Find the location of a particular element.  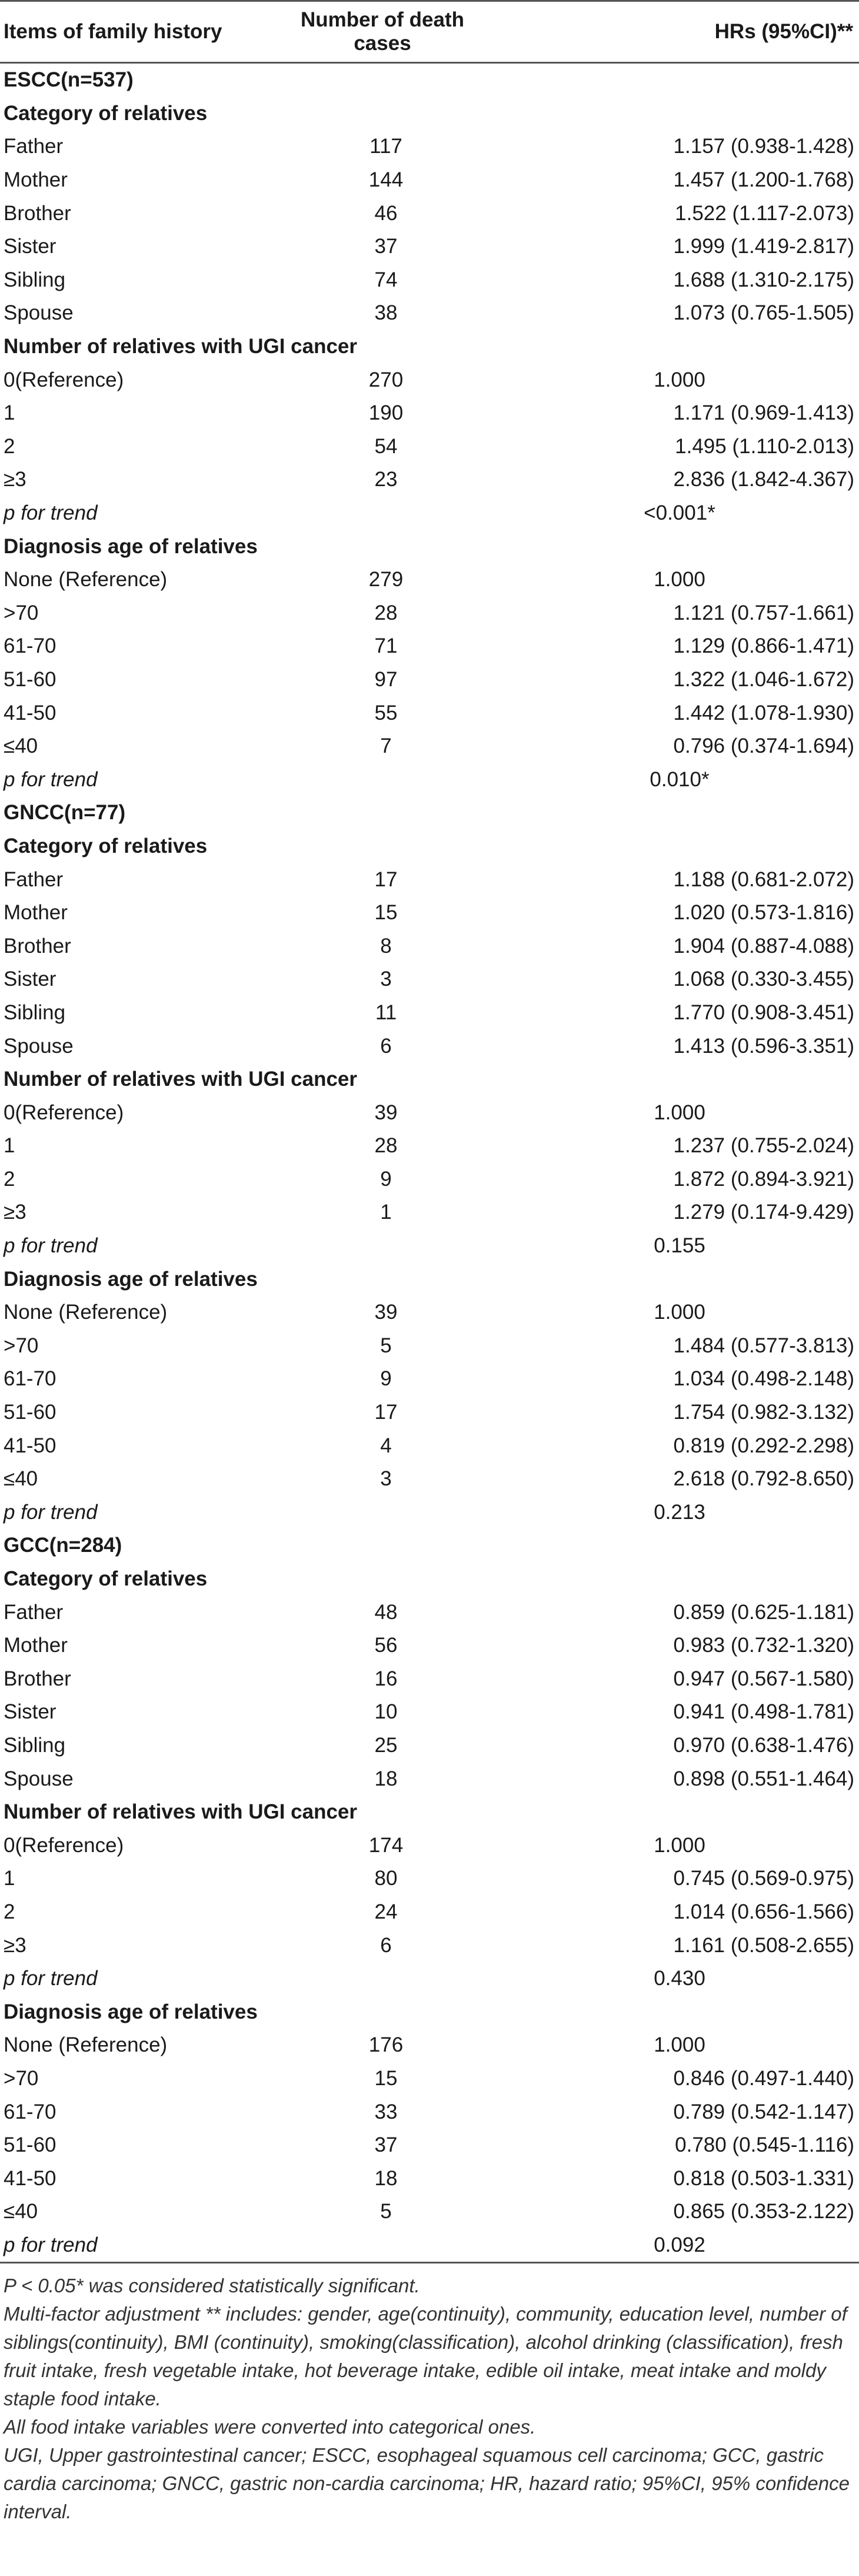

death-case-count: 55 is located at coordinates (386, 712).